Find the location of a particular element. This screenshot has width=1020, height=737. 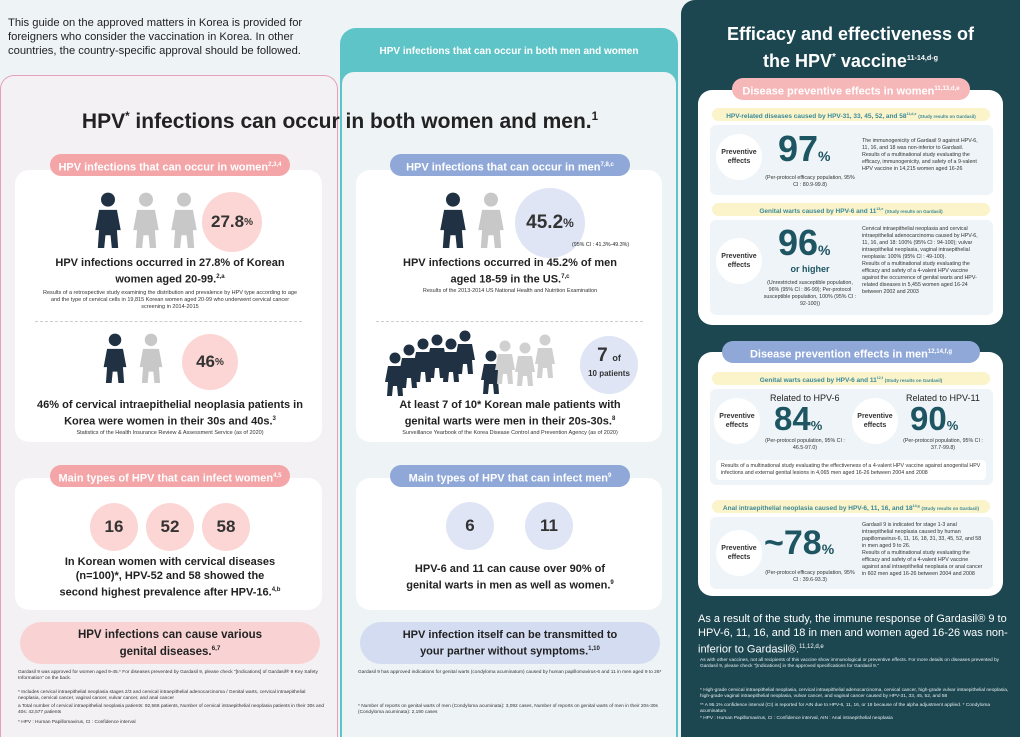

ref: 7,8,c is located at coordinates (607, 165).